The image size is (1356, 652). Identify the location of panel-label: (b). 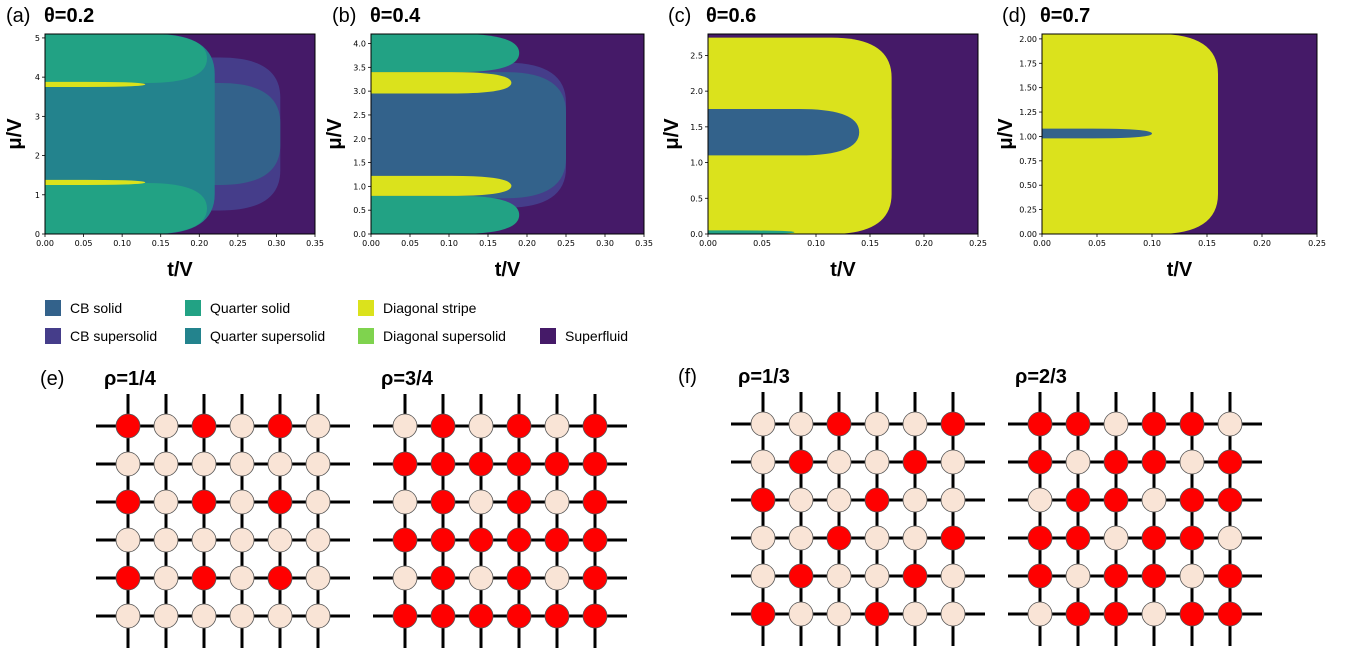
(344, 16).